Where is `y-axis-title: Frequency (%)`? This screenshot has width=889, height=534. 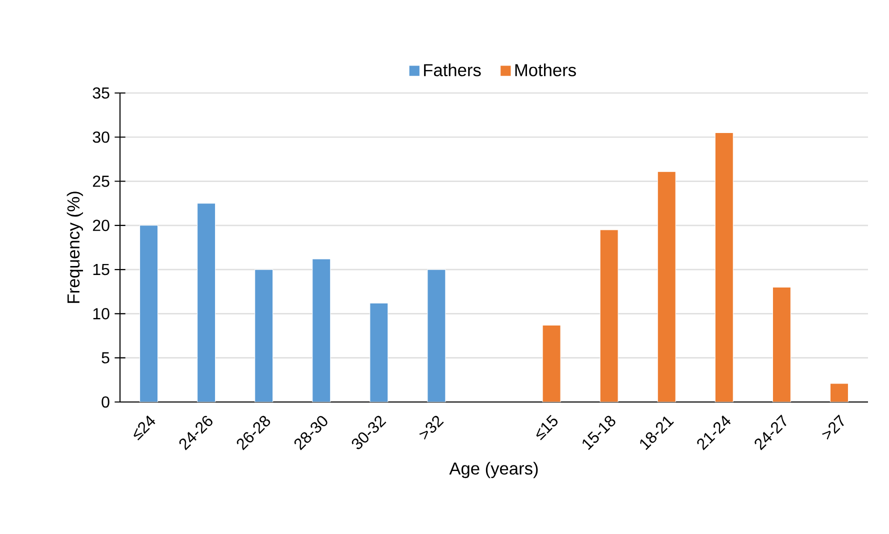 y-axis-title: Frequency (%) is located at coordinates (75, 247).